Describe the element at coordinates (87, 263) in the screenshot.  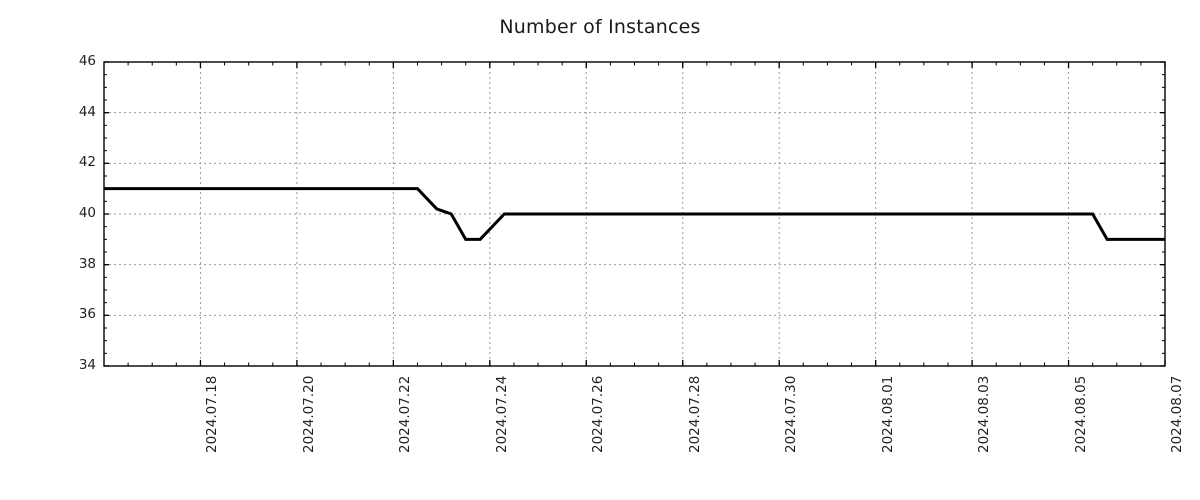
I see `y-tick-label: 38` at that location.